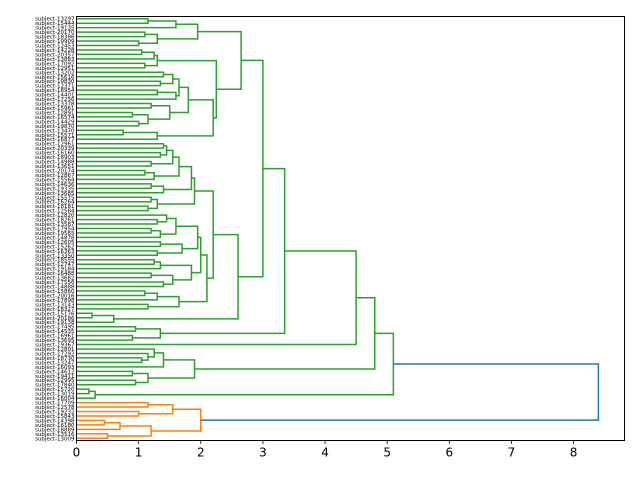  I want to click on leaf-label: subject-19565, so click(55, 234).